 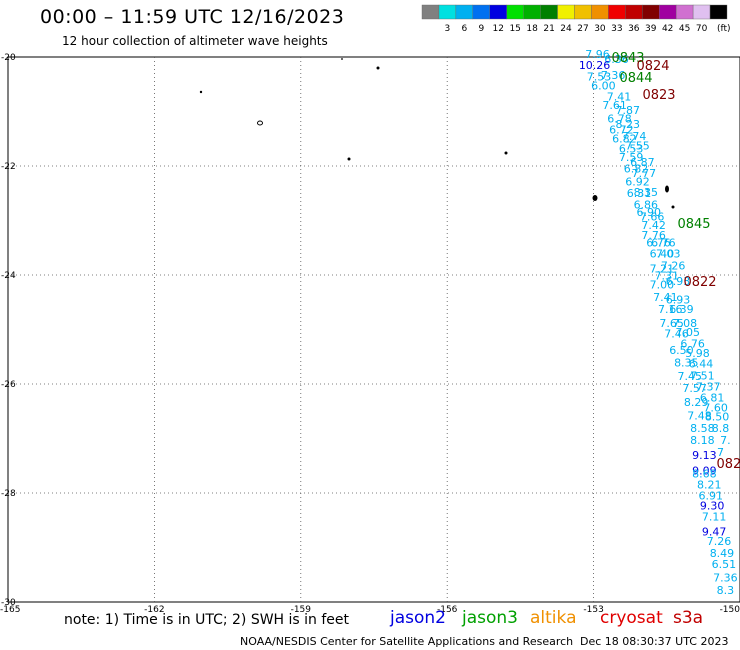 What do you see at coordinates (637, 146) in the screenshot?
I see `swh-value: 7.55` at bounding box center [637, 146].